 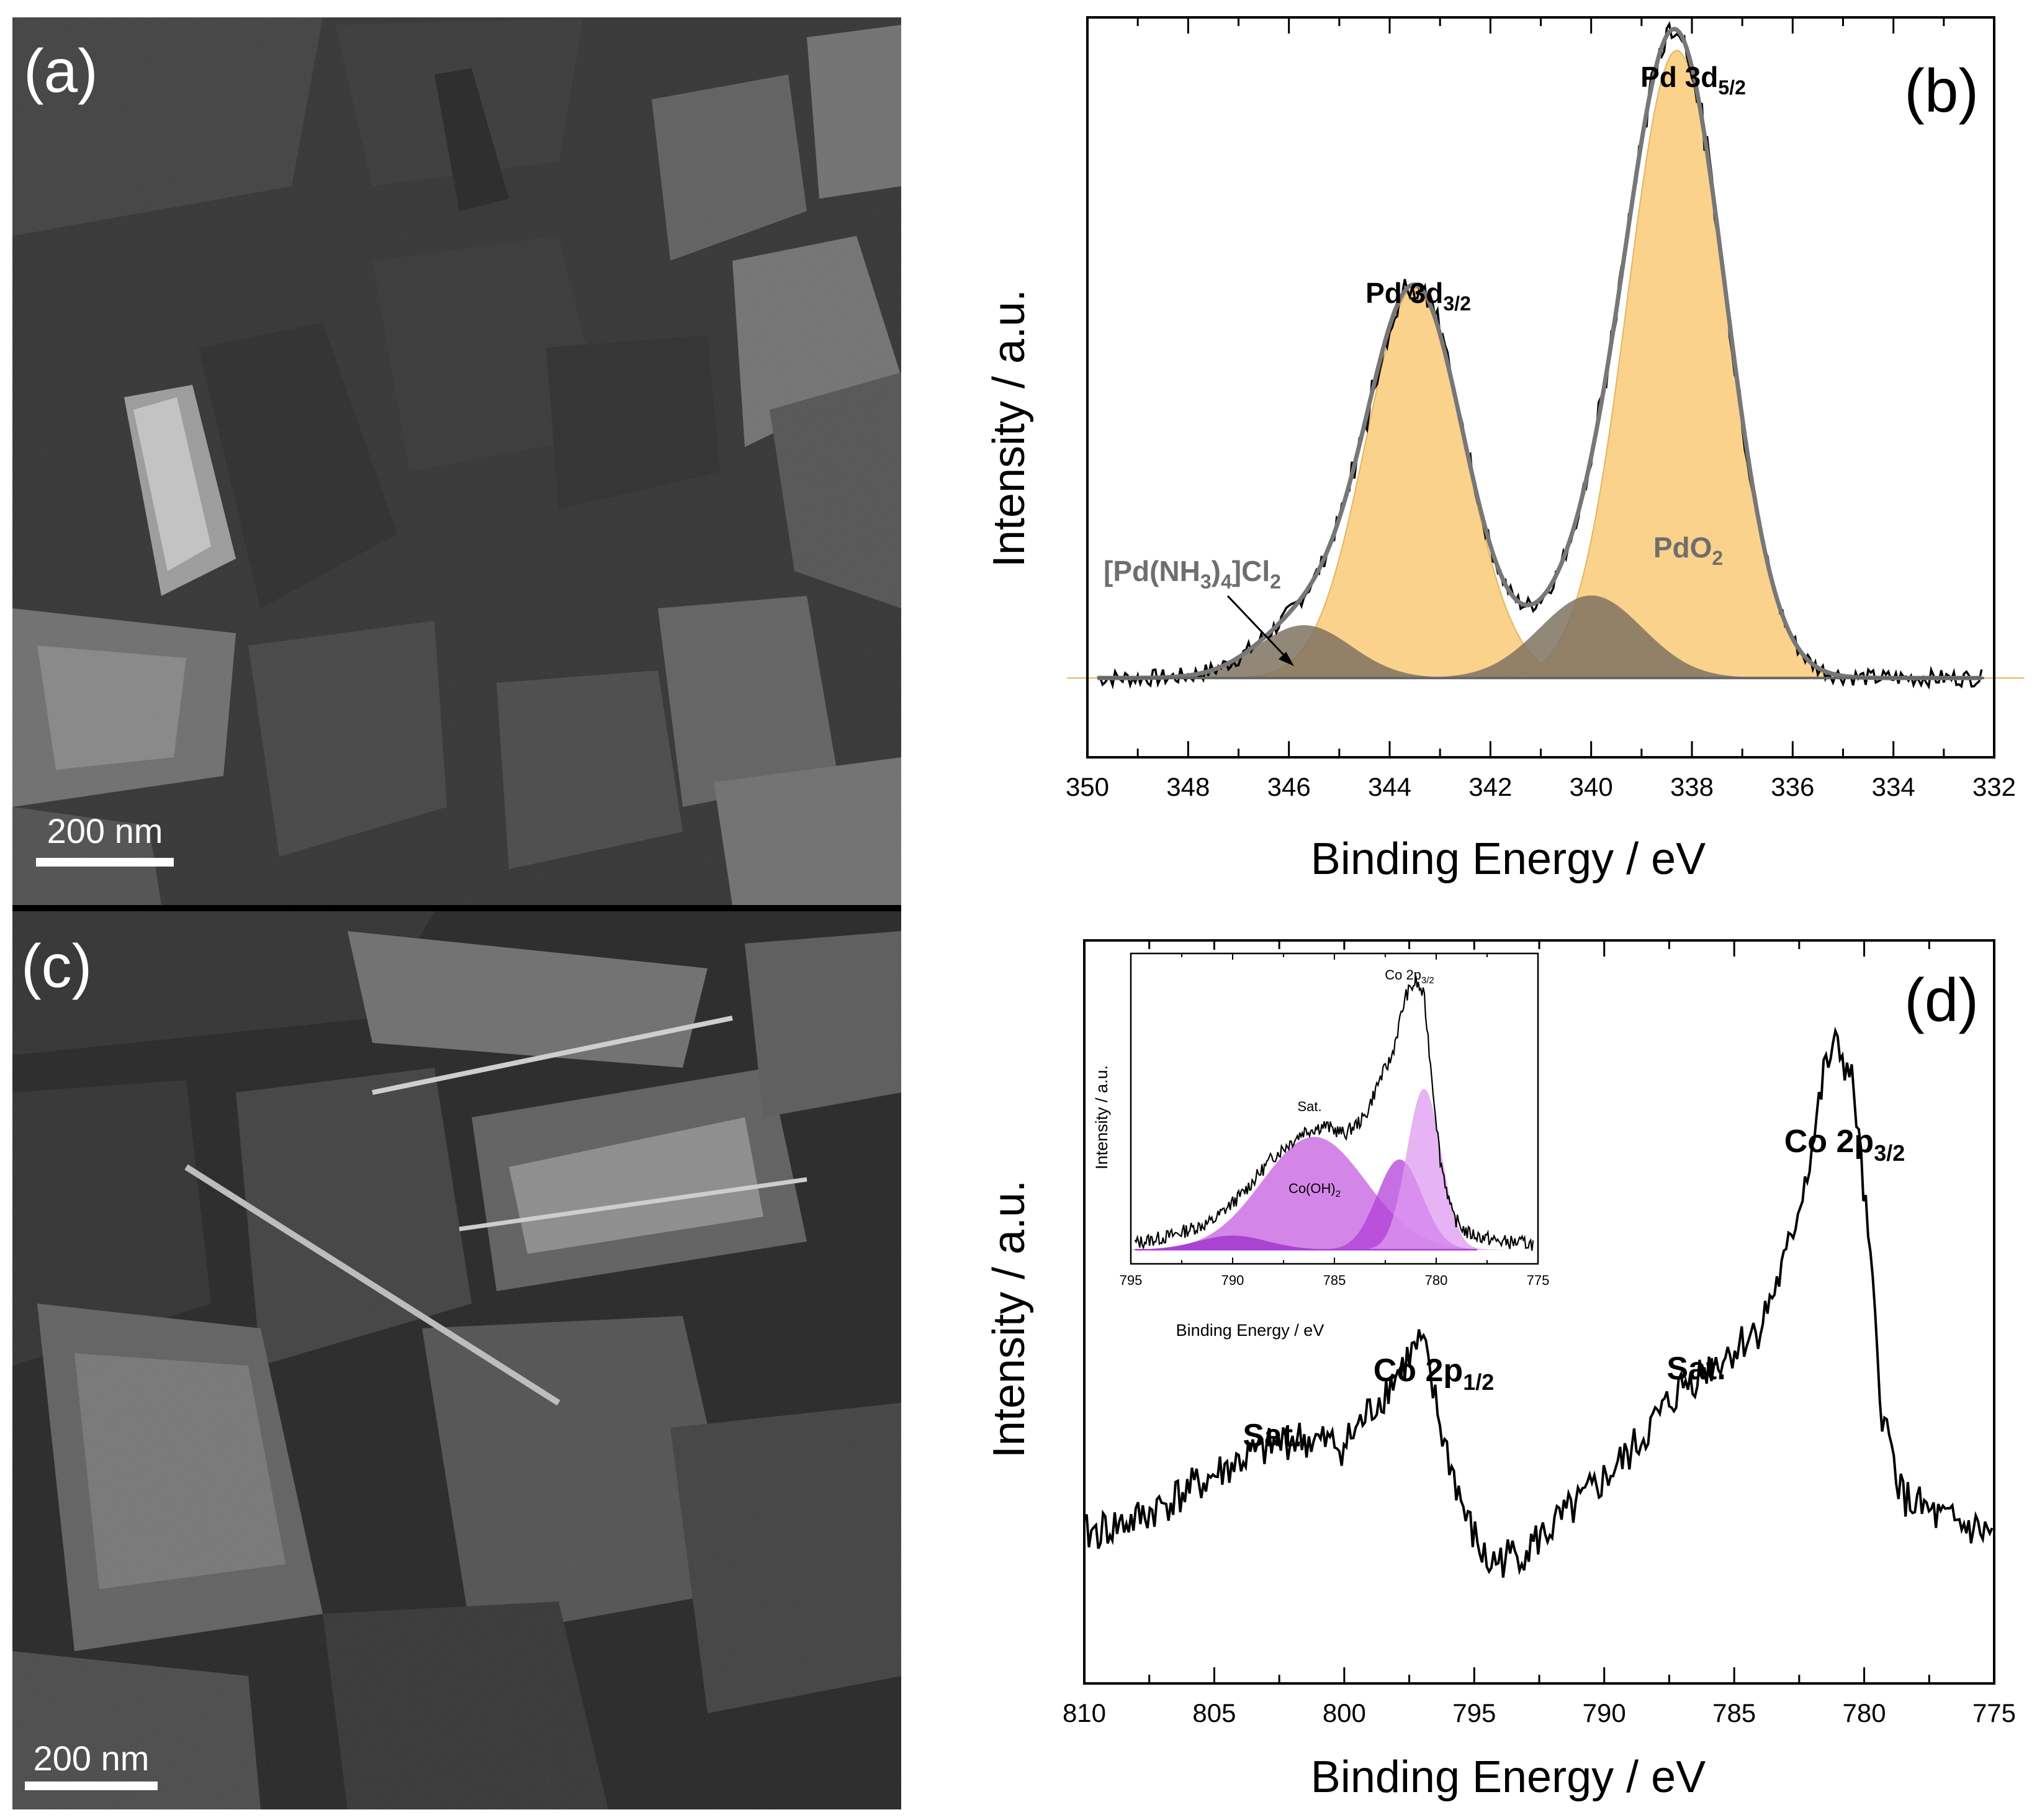 I want to click on d-inset-x-tick-label: 785, so click(x=1334, y=1280).